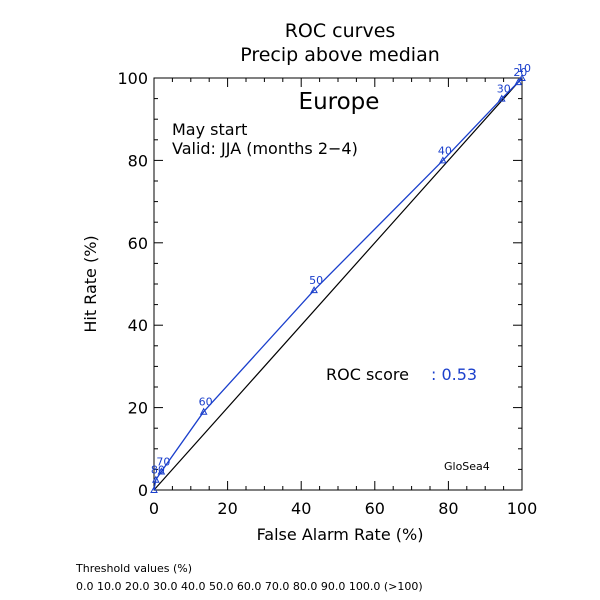 The width and height of the screenshot is (600, 600). Describe the element at coordinates (454, 374) in the screenshot. I see `roc-score-value: : 0.53` at that location.